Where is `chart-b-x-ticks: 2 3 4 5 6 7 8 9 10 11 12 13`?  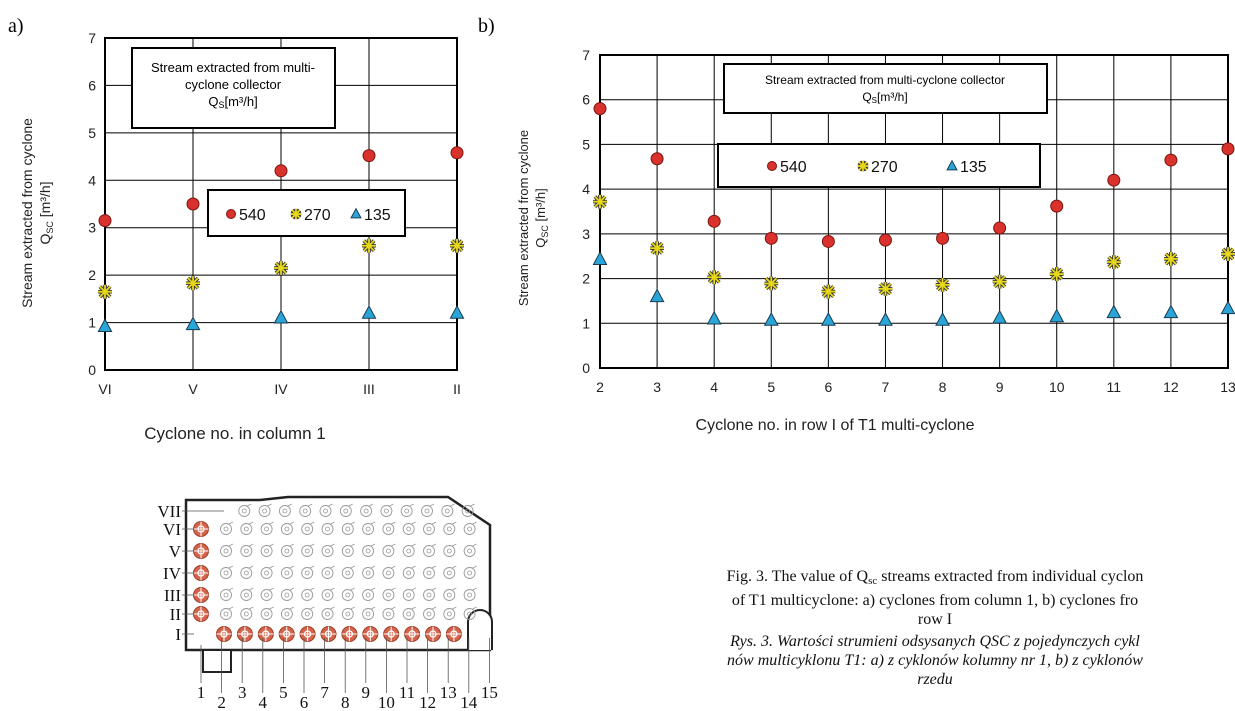 chart-b-x-ticks: 2 3 4 5 6 7 8 9 10 11 12 13 is located at coordinates (915, 387).